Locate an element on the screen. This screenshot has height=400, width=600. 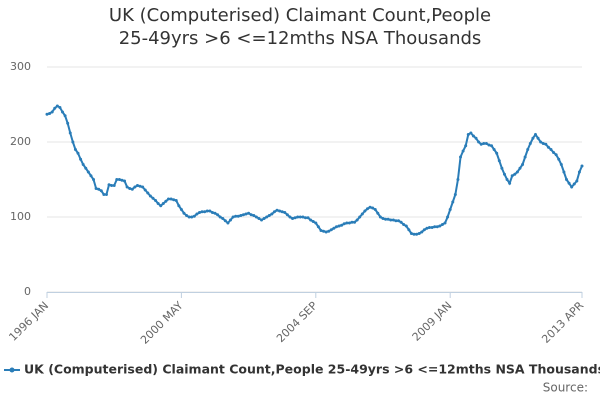
x-tick-label: 1996 JAN is located at coordinates (28, 321).